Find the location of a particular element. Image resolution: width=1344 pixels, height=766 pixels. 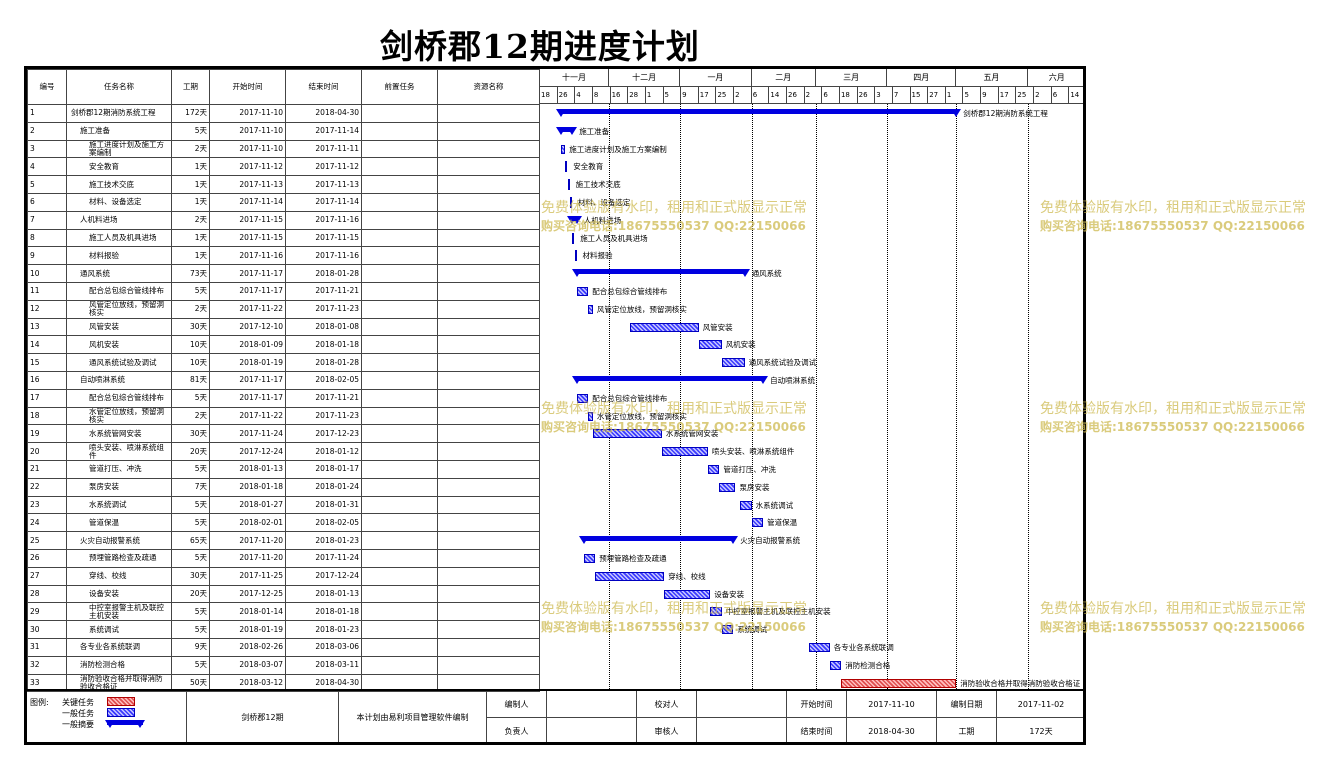

task-end: 2017-12-24 is located at coordinates (323, 576).